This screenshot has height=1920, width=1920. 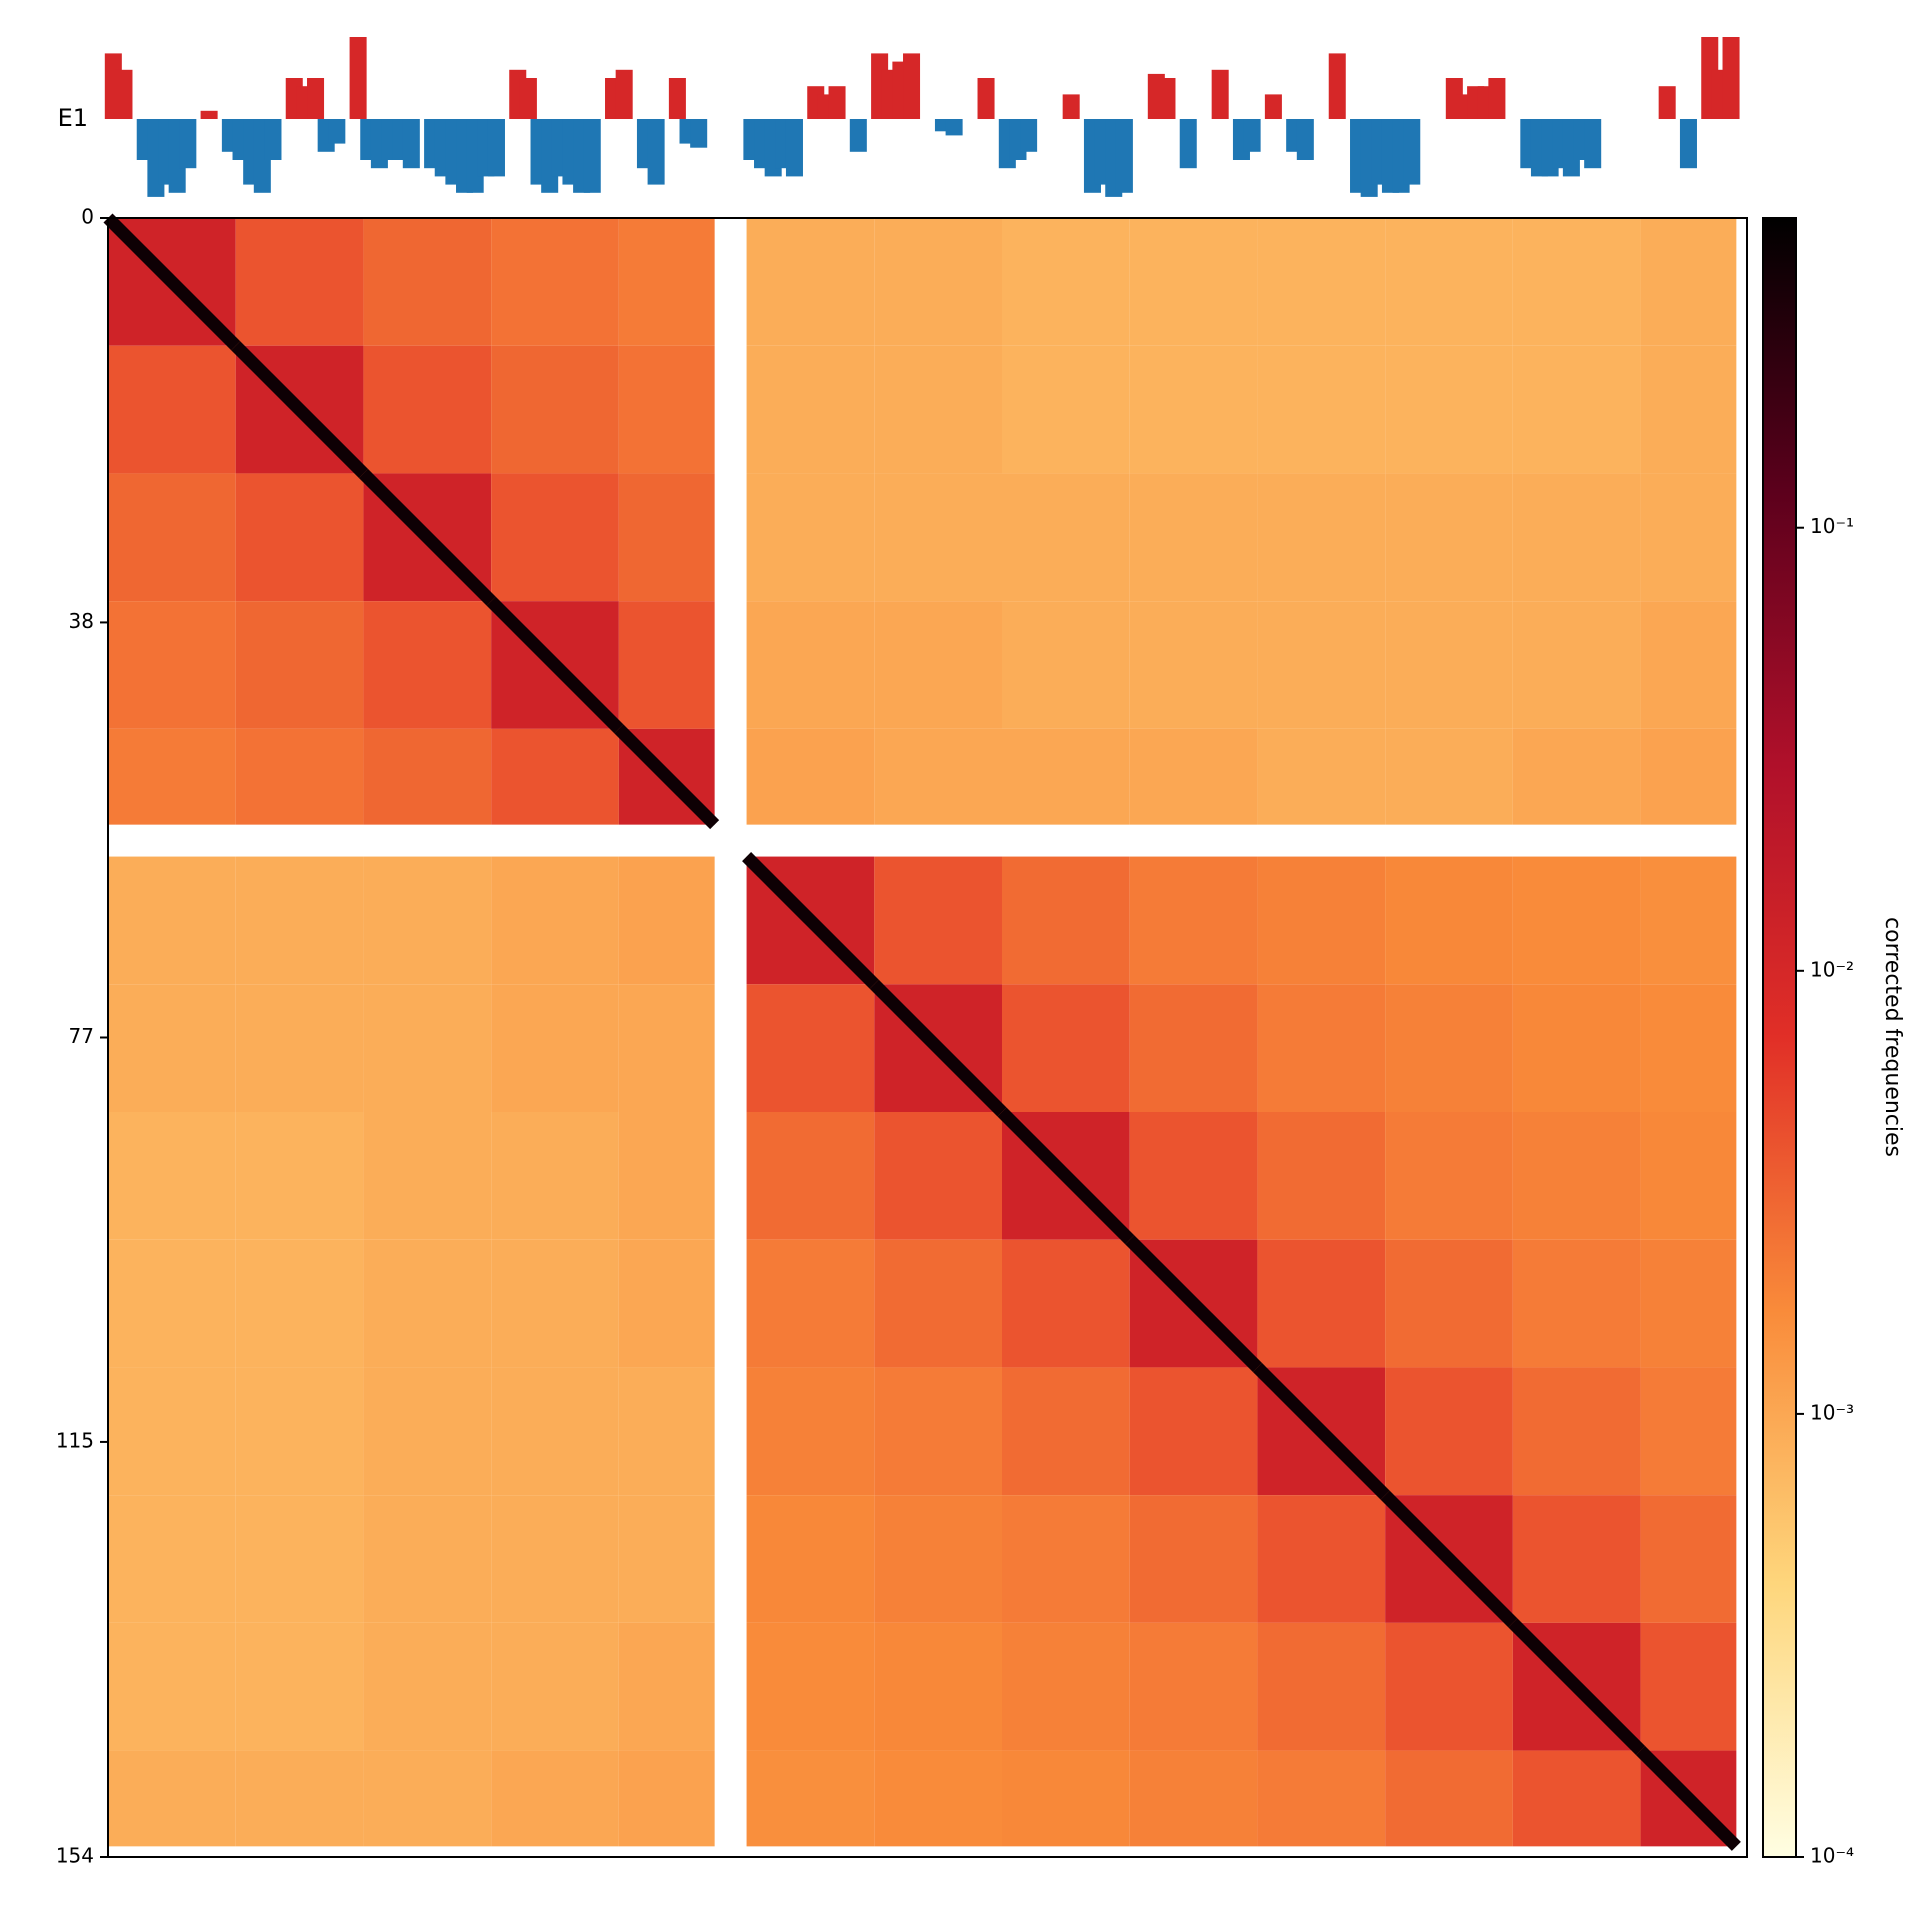 I want to click on colorbar-tick-label: 10⁻¹, so click(x=1832, y=526).